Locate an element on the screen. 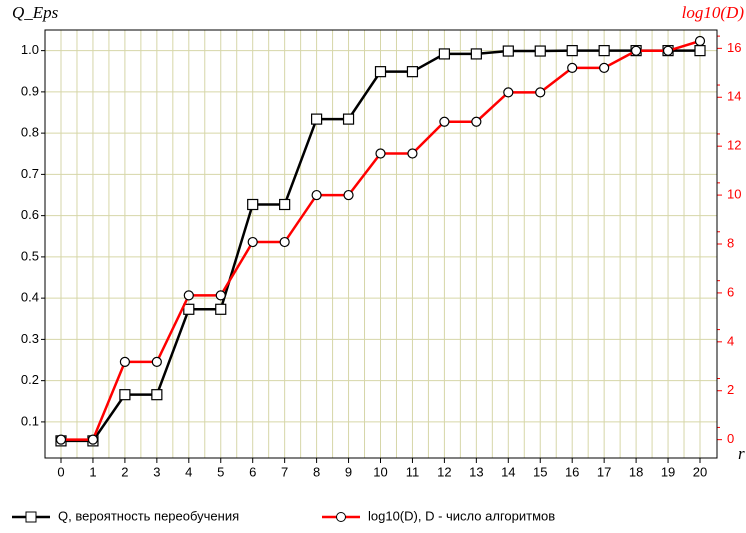 This screenshot has height=533, width=746. y-tick-label: 0.1 is located at coordinates (30, 420).